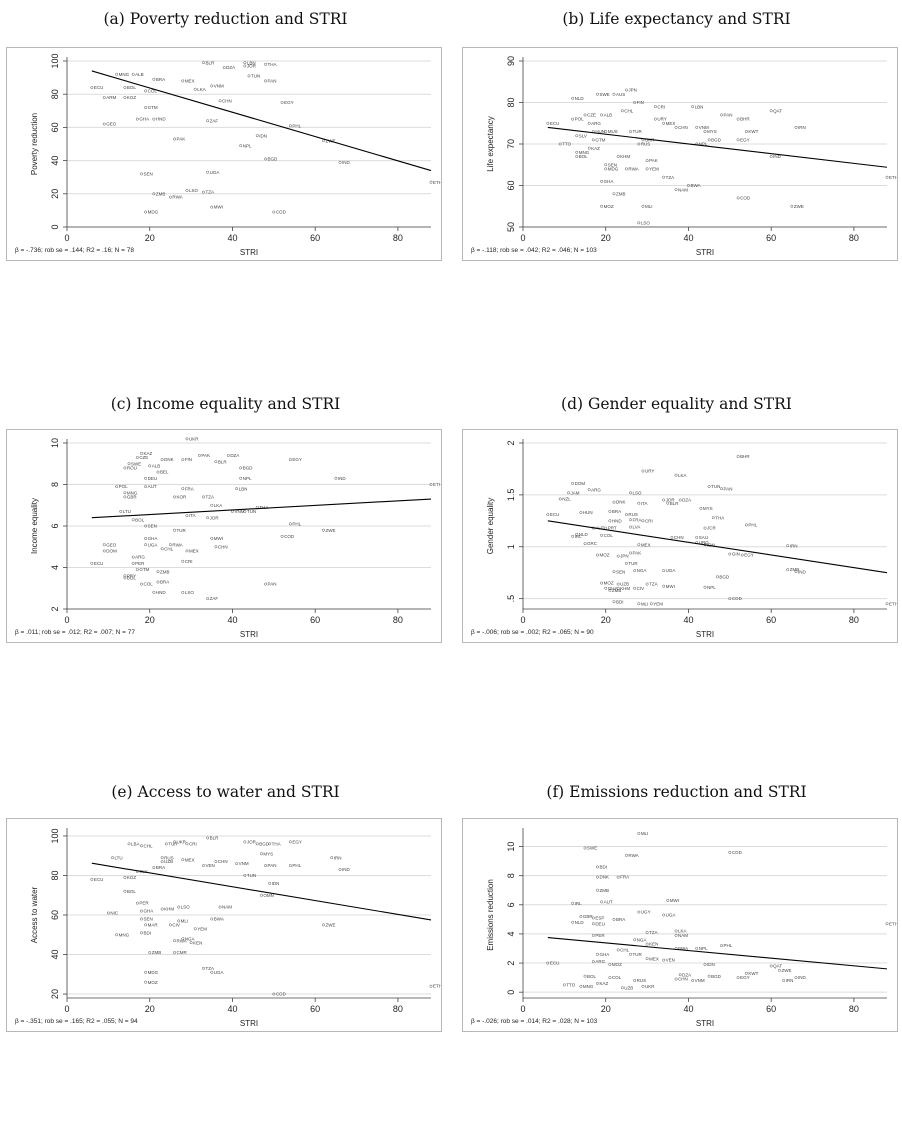 This screenshot has width=902, height=1138. Describe the element at coordinates (661, 119) in the screenshot. I see `point-label: URY` at that location.